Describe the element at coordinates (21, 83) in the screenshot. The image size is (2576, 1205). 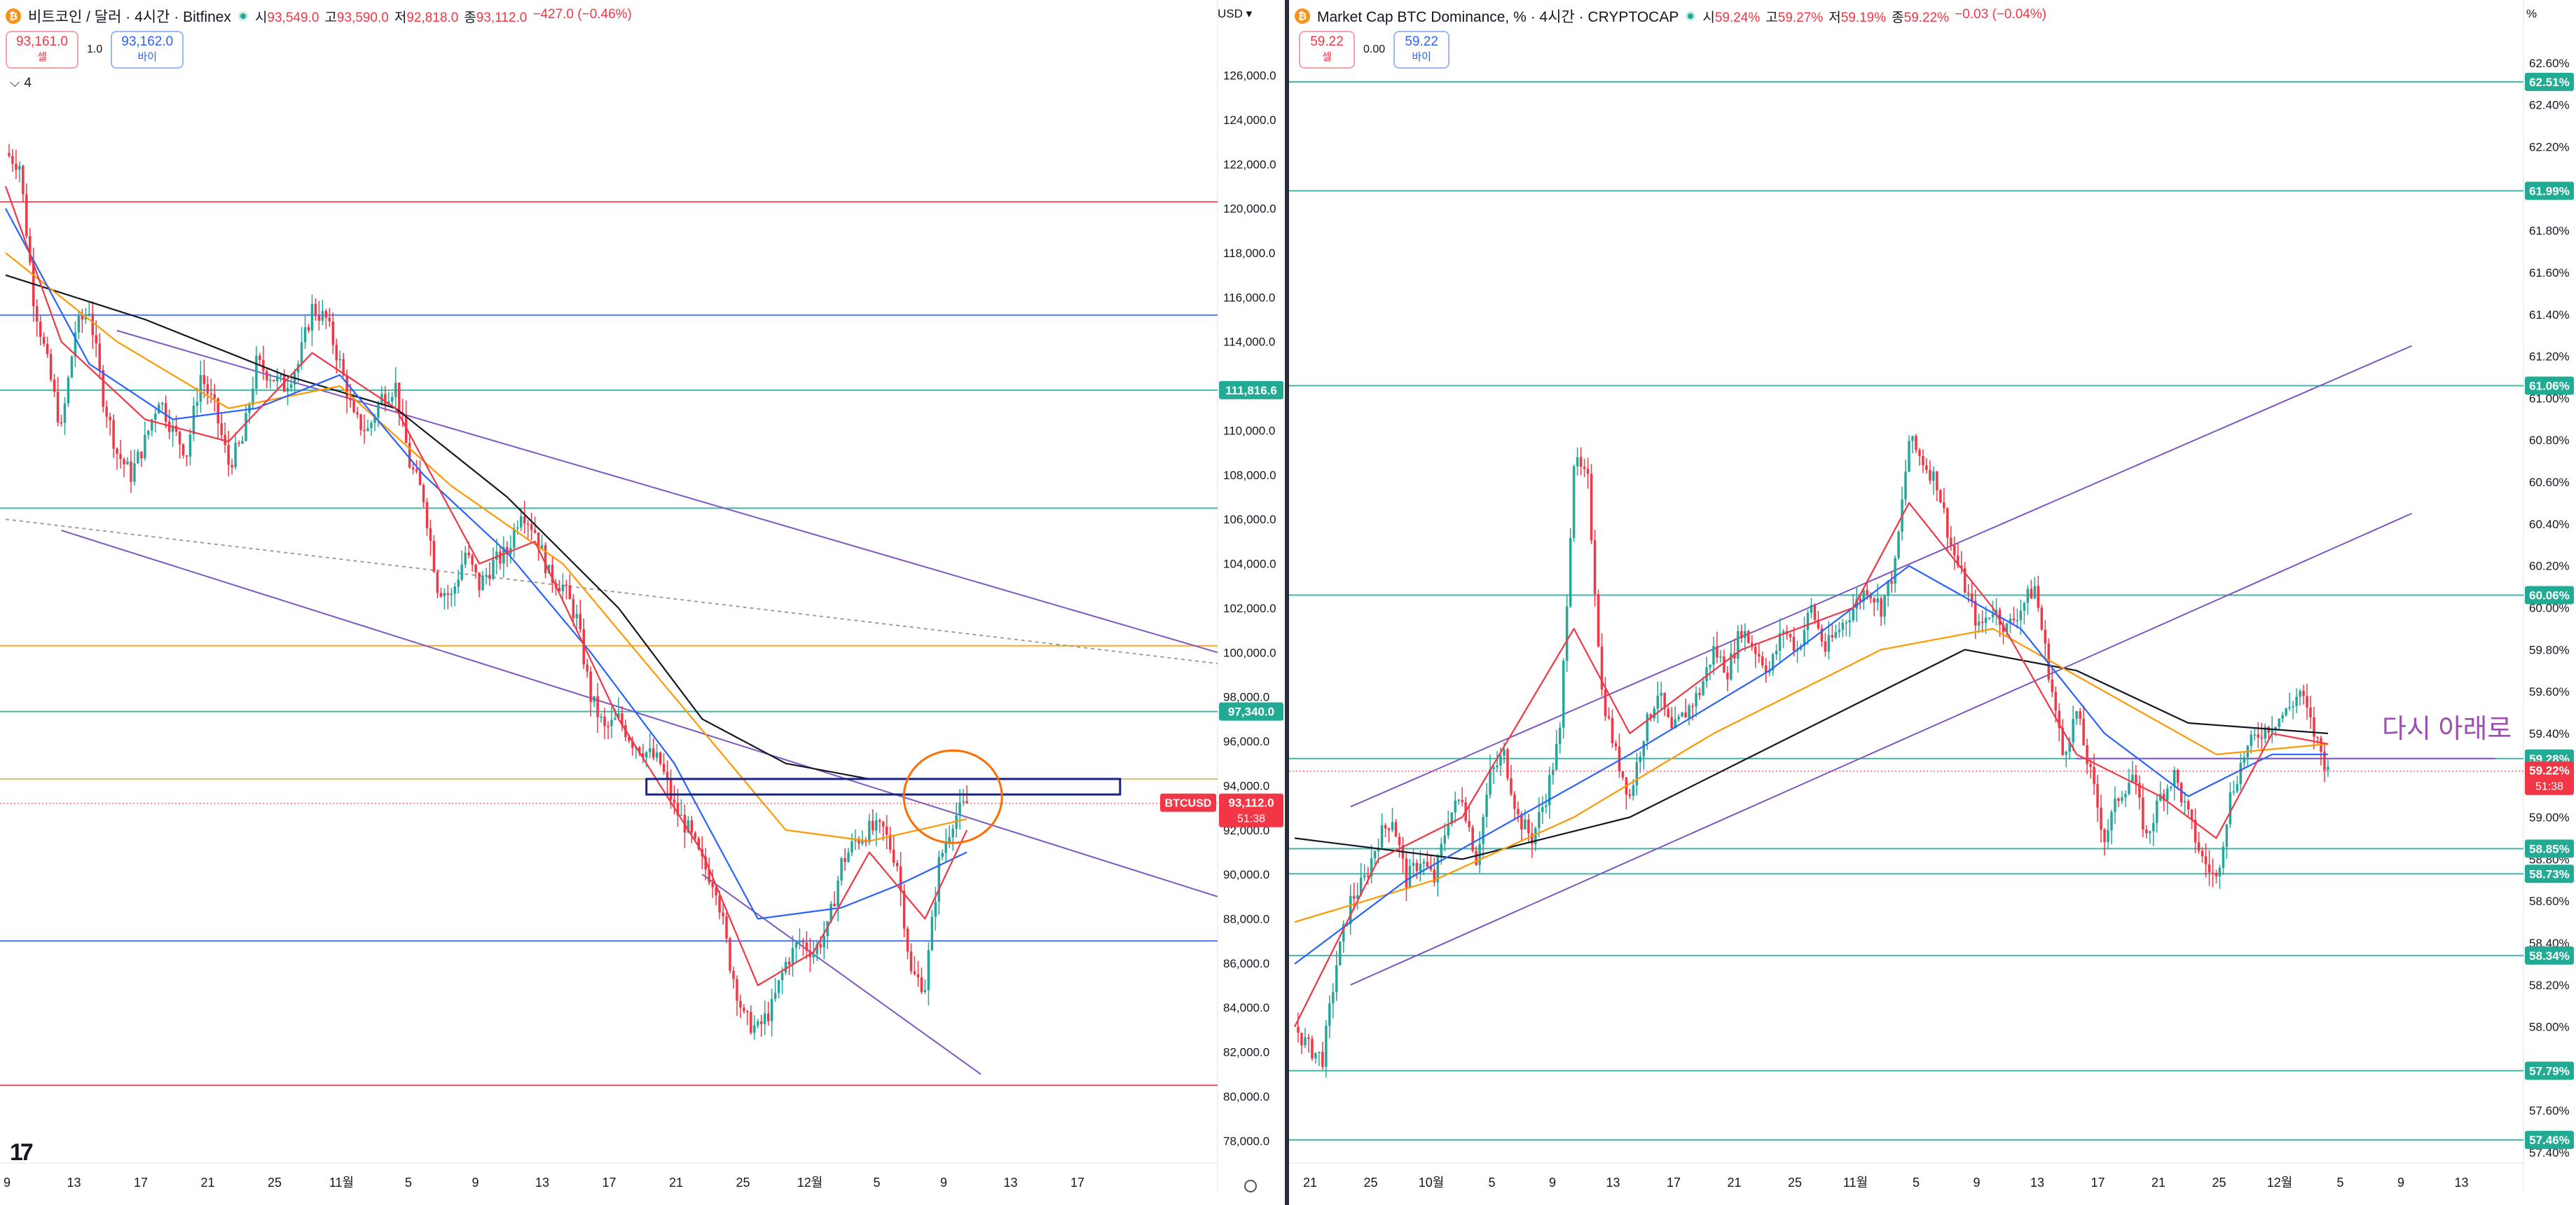
I see `indicator-collapse: ⌵ 4` at that location.